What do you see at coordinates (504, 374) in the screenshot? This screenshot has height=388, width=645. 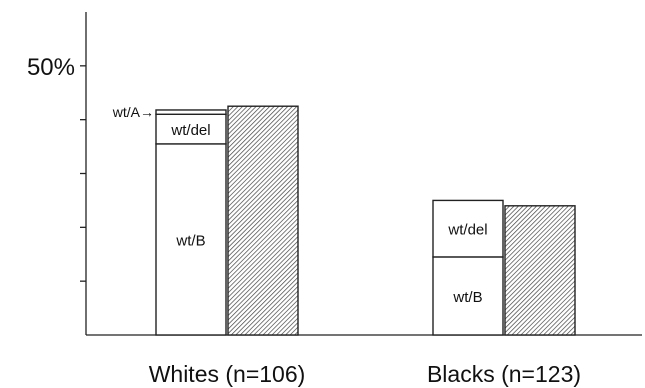 I see `category-label: Blacks (n=123)` at bounding box center [504, 374].